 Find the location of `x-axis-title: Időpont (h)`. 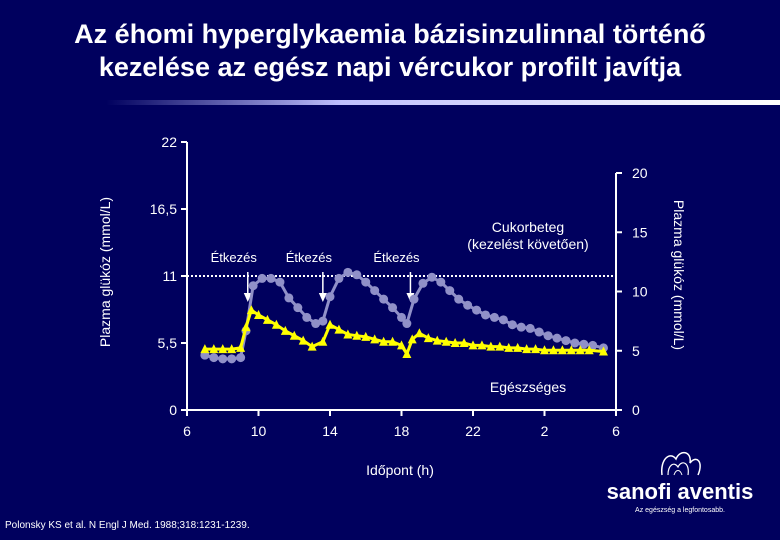

x-axis-title: Időpont (h) is located at coordinates (400, 470).